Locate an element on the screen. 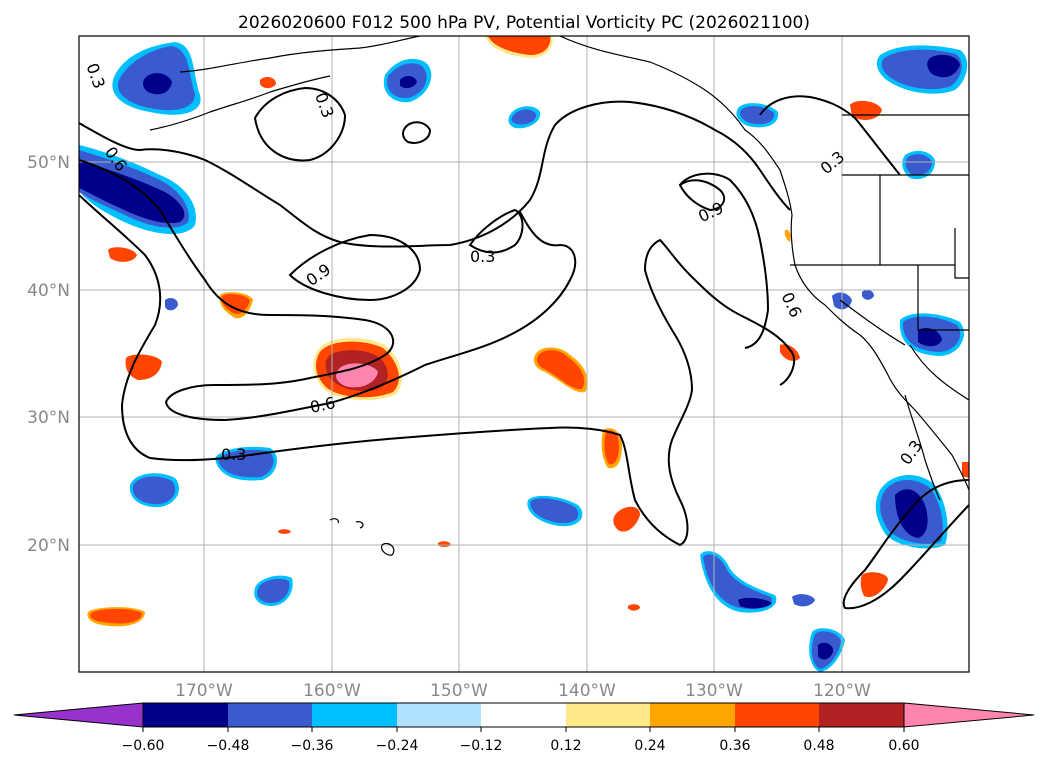 This screenshot has height=765, width=1047. lat-label: 30°N is located at coordinates (48, 418).